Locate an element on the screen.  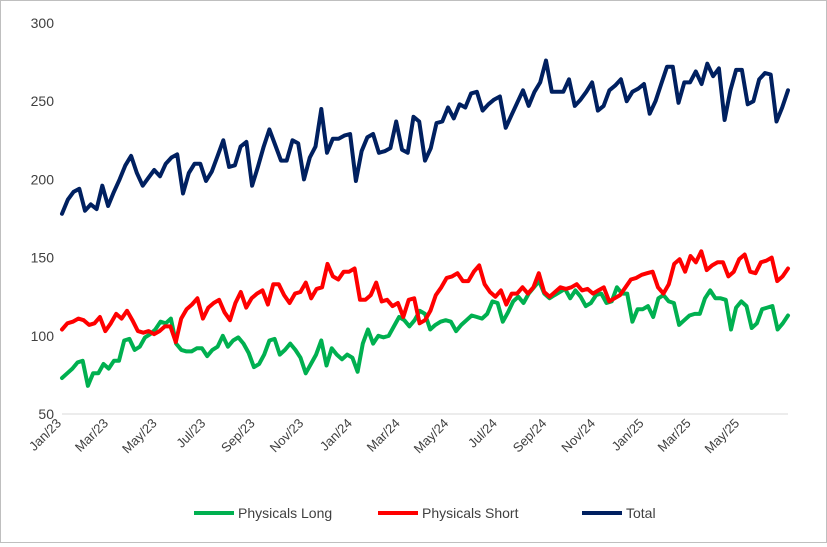
legend: Physicals Long Physicals Short Total is located at coordinates (425, 513).